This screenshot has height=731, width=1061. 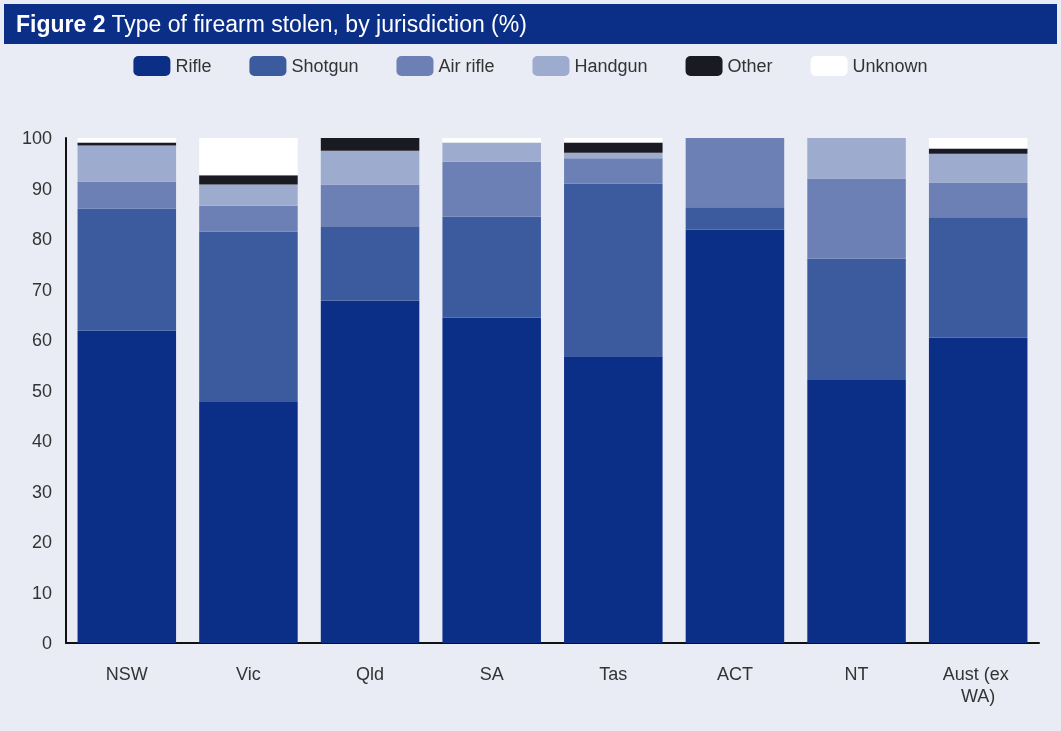 I want to click on legend-label: Rifle, so click(x=193, y=66).